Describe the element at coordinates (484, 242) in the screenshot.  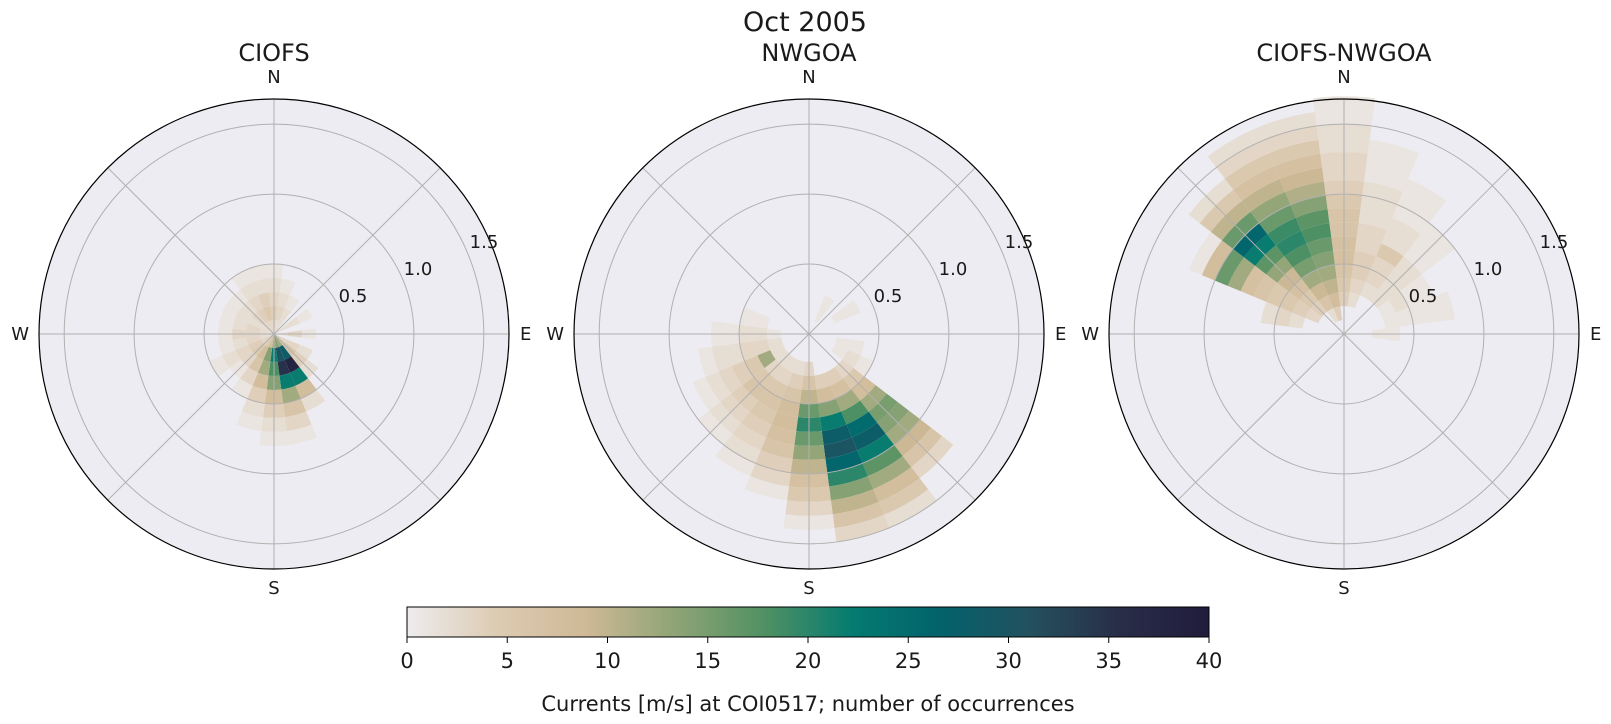
I see `radial-tick-1-5: 1.5` at that location.